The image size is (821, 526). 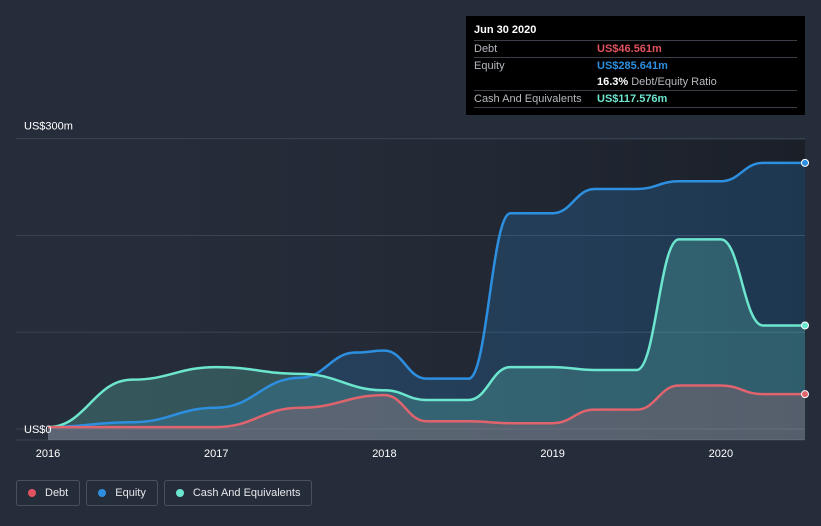 I want to click on tooltip-row-cash: Cash And Equivalents US$117.576m, so click(x=635, y=98).